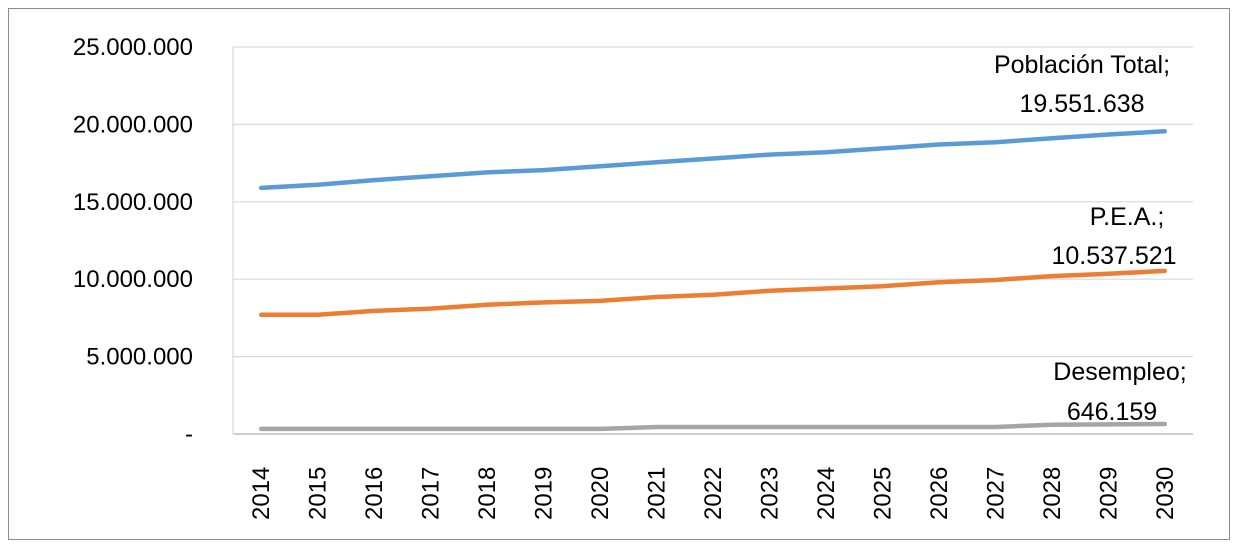 The height and width of the screenshot is (550, 1244). Describe the element at coordinates (713, 293) in the screenshot. I see `series-line-pea` at that location.